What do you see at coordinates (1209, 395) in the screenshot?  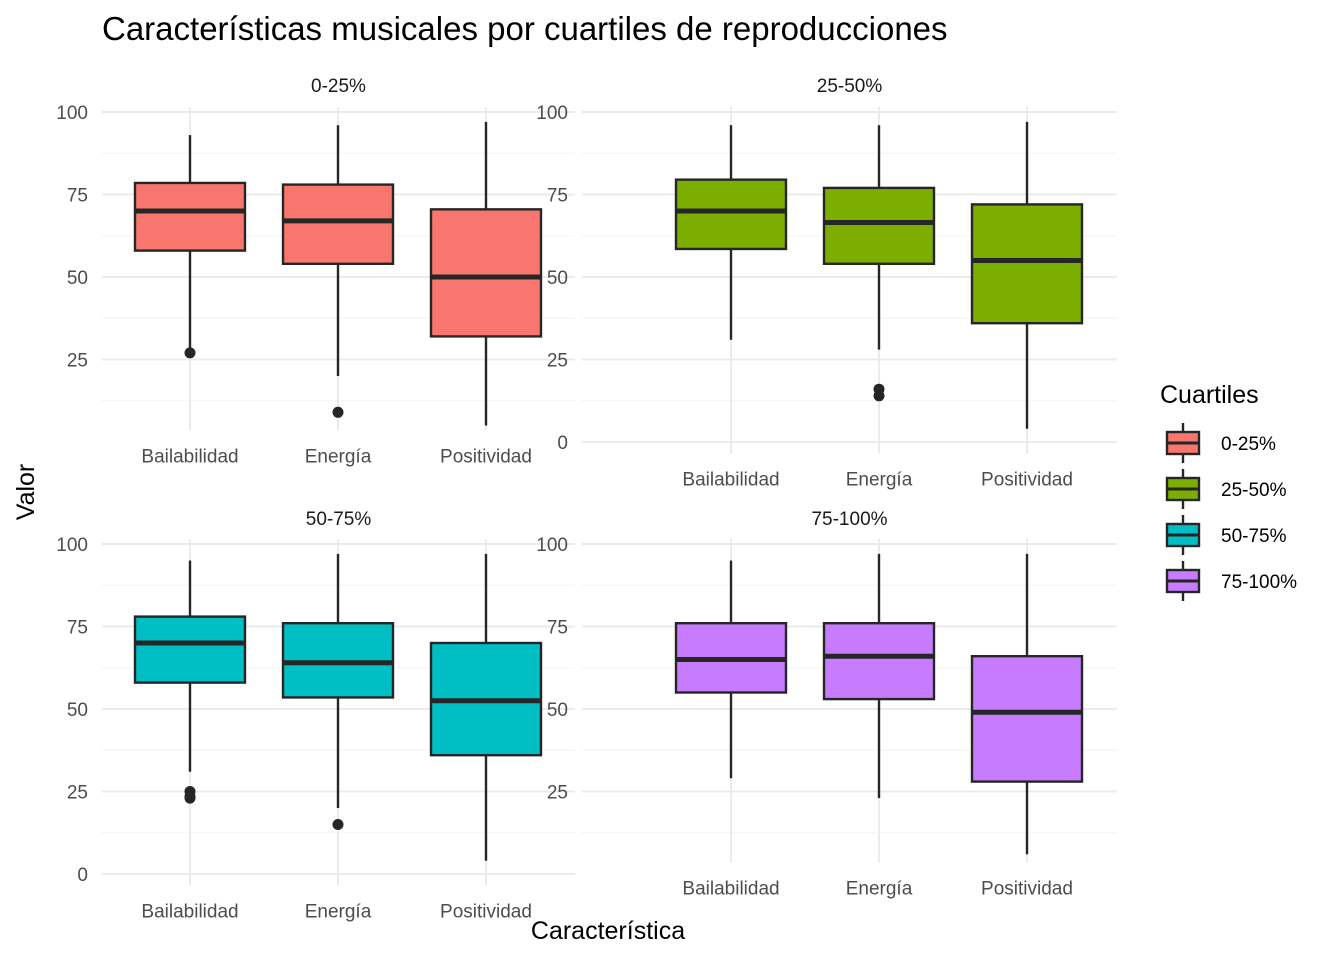 I see `legend-title: Cuartiles` at bounding box center [1209, 395].